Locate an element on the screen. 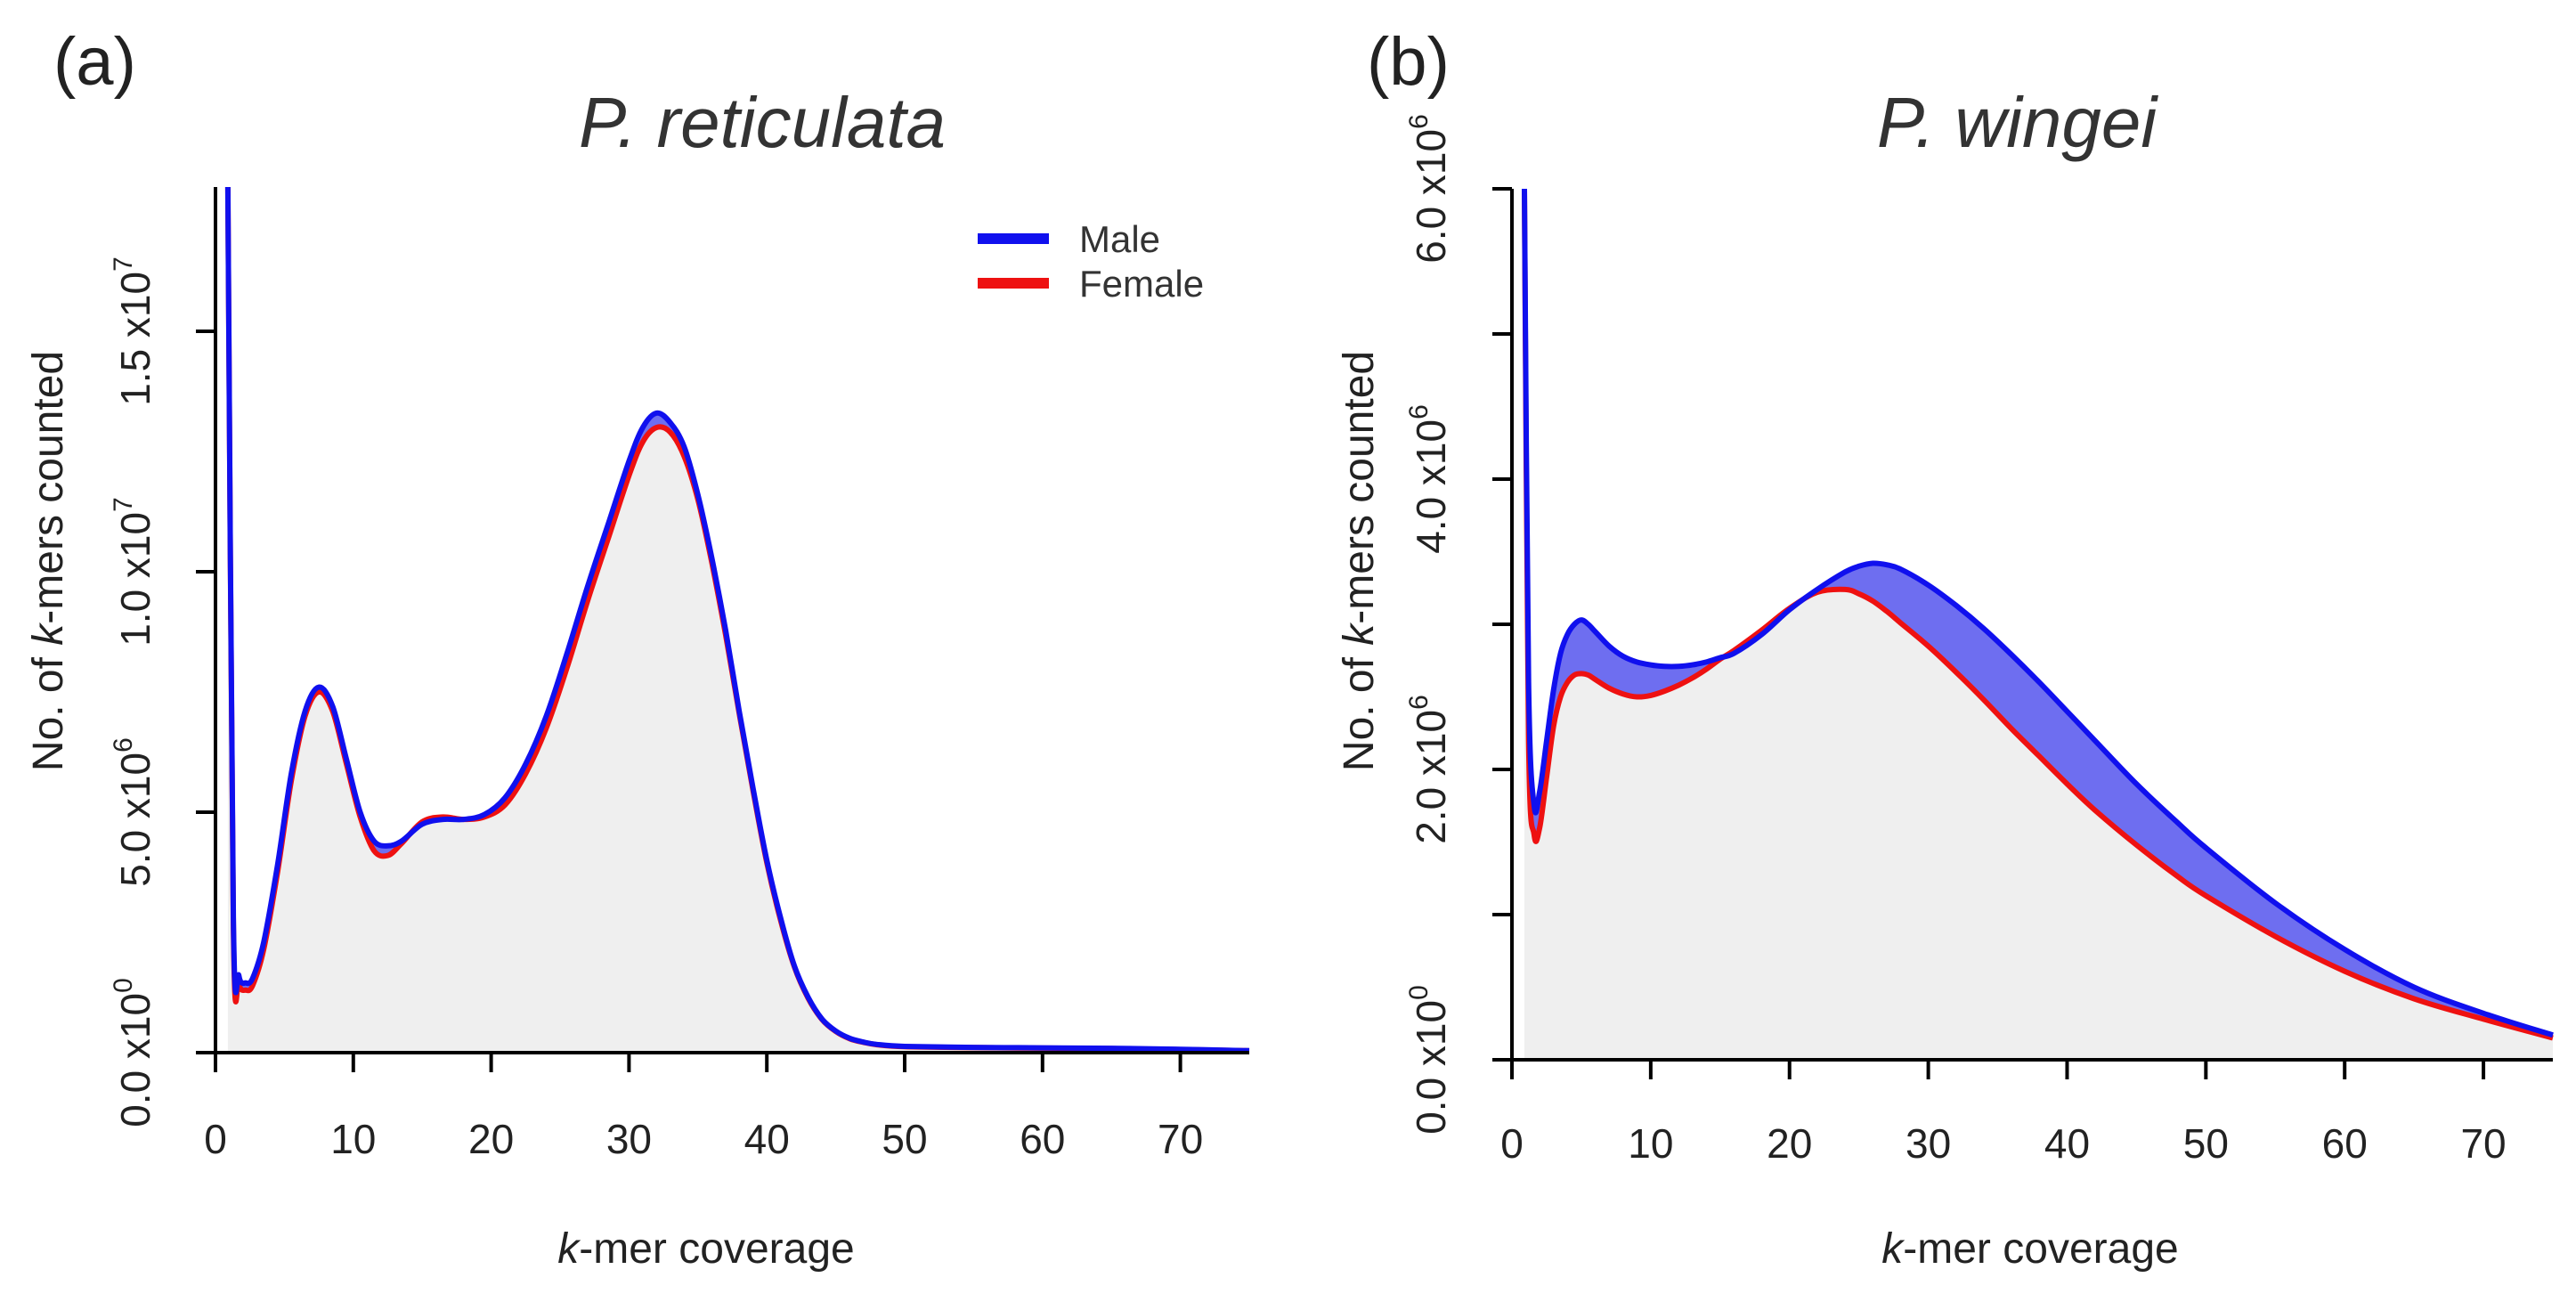 This screenshot has width=2576, height=1302. panel-a-x-axis-label-rest: -mer coverage is located at coordinates (716, 1249).